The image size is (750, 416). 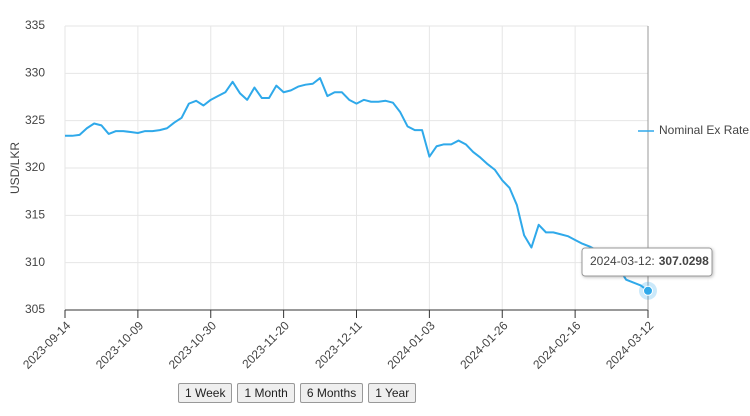 What do you see at coordinates (704, 130) in the screenshot?
I see `legend-label: Nominal Ex Rate` at bounding box center [704, 130].